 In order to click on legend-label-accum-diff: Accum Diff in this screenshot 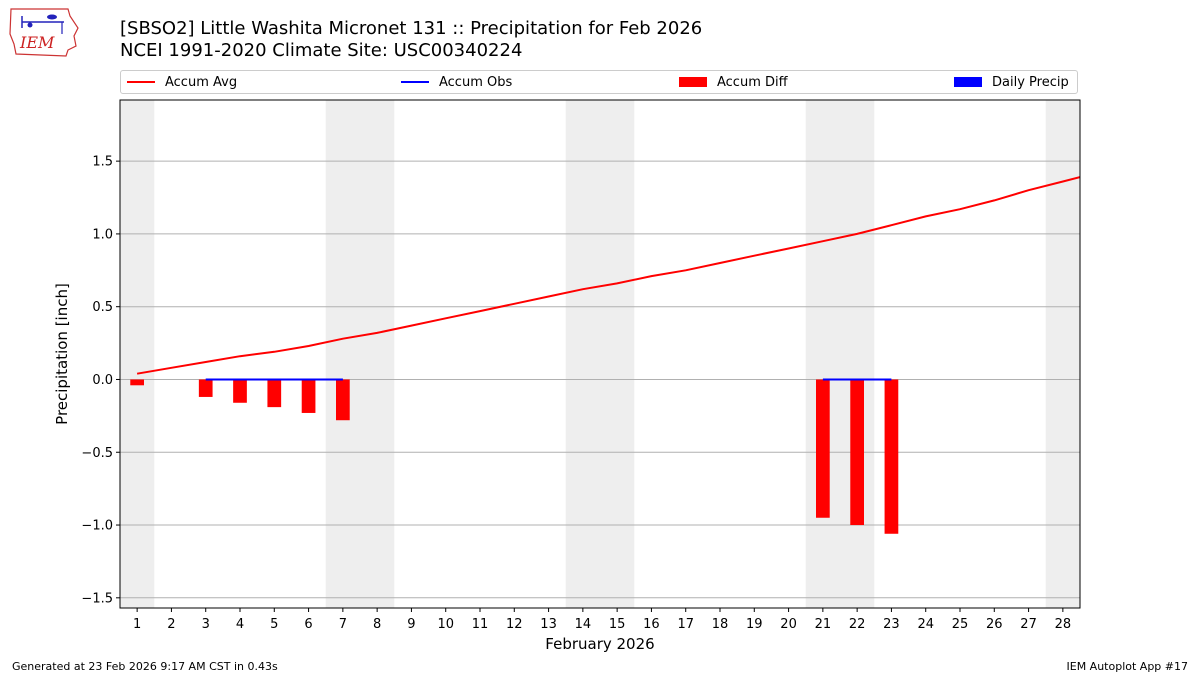, I will do `click(752, 82)`.